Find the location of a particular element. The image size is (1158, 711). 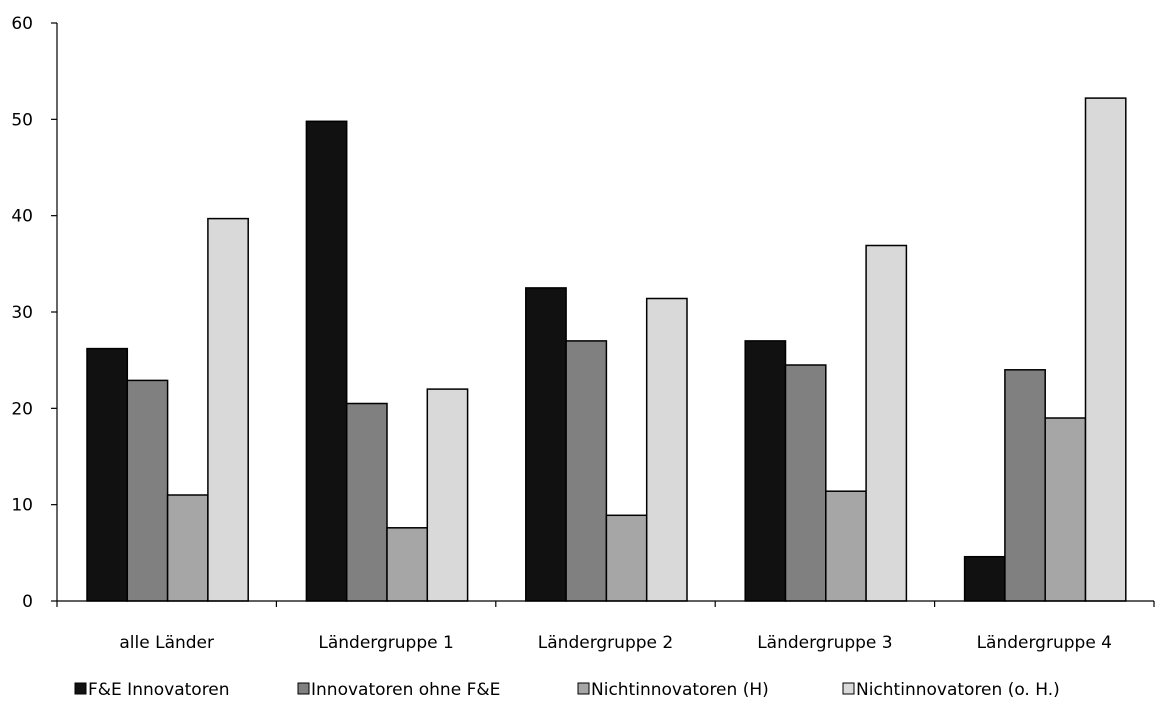

x-tick-label: Ländergruppe 4 is located at coordinates (1044, 643).